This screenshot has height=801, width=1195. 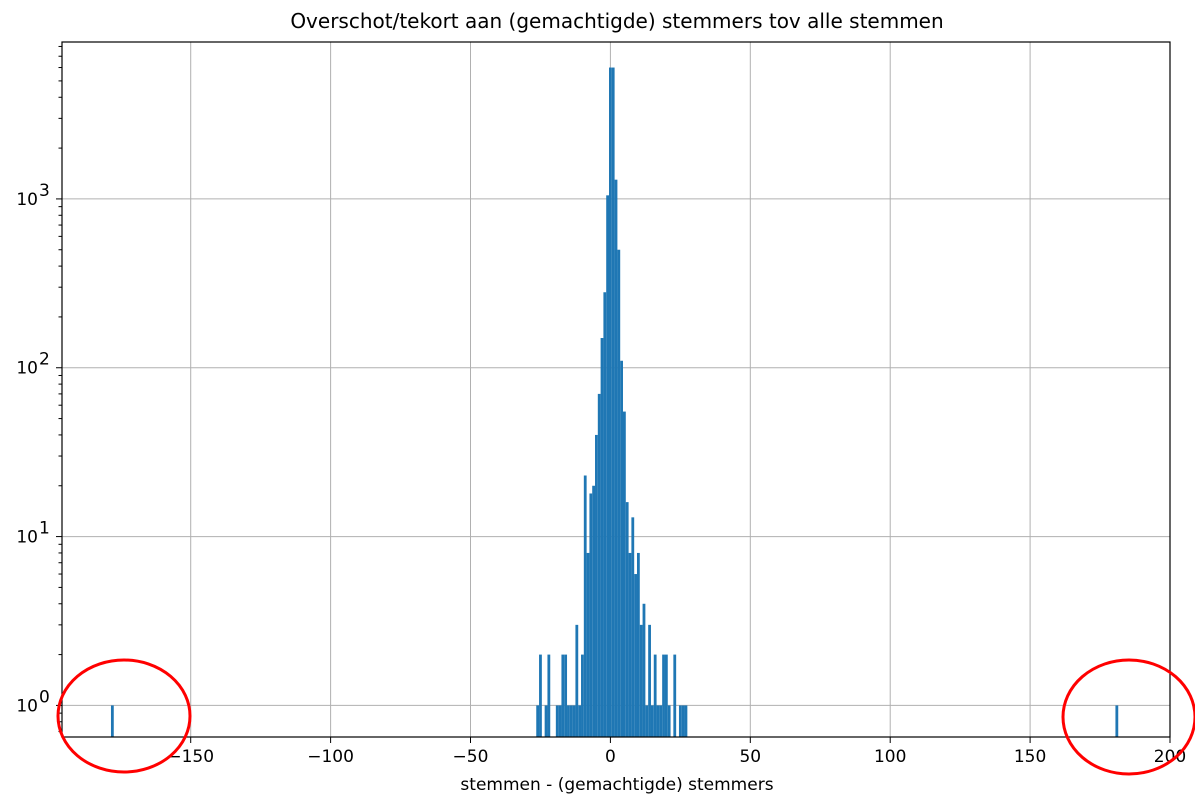 I want to click on right-outlier-highlight-circle, so click(x=1129, y=717).